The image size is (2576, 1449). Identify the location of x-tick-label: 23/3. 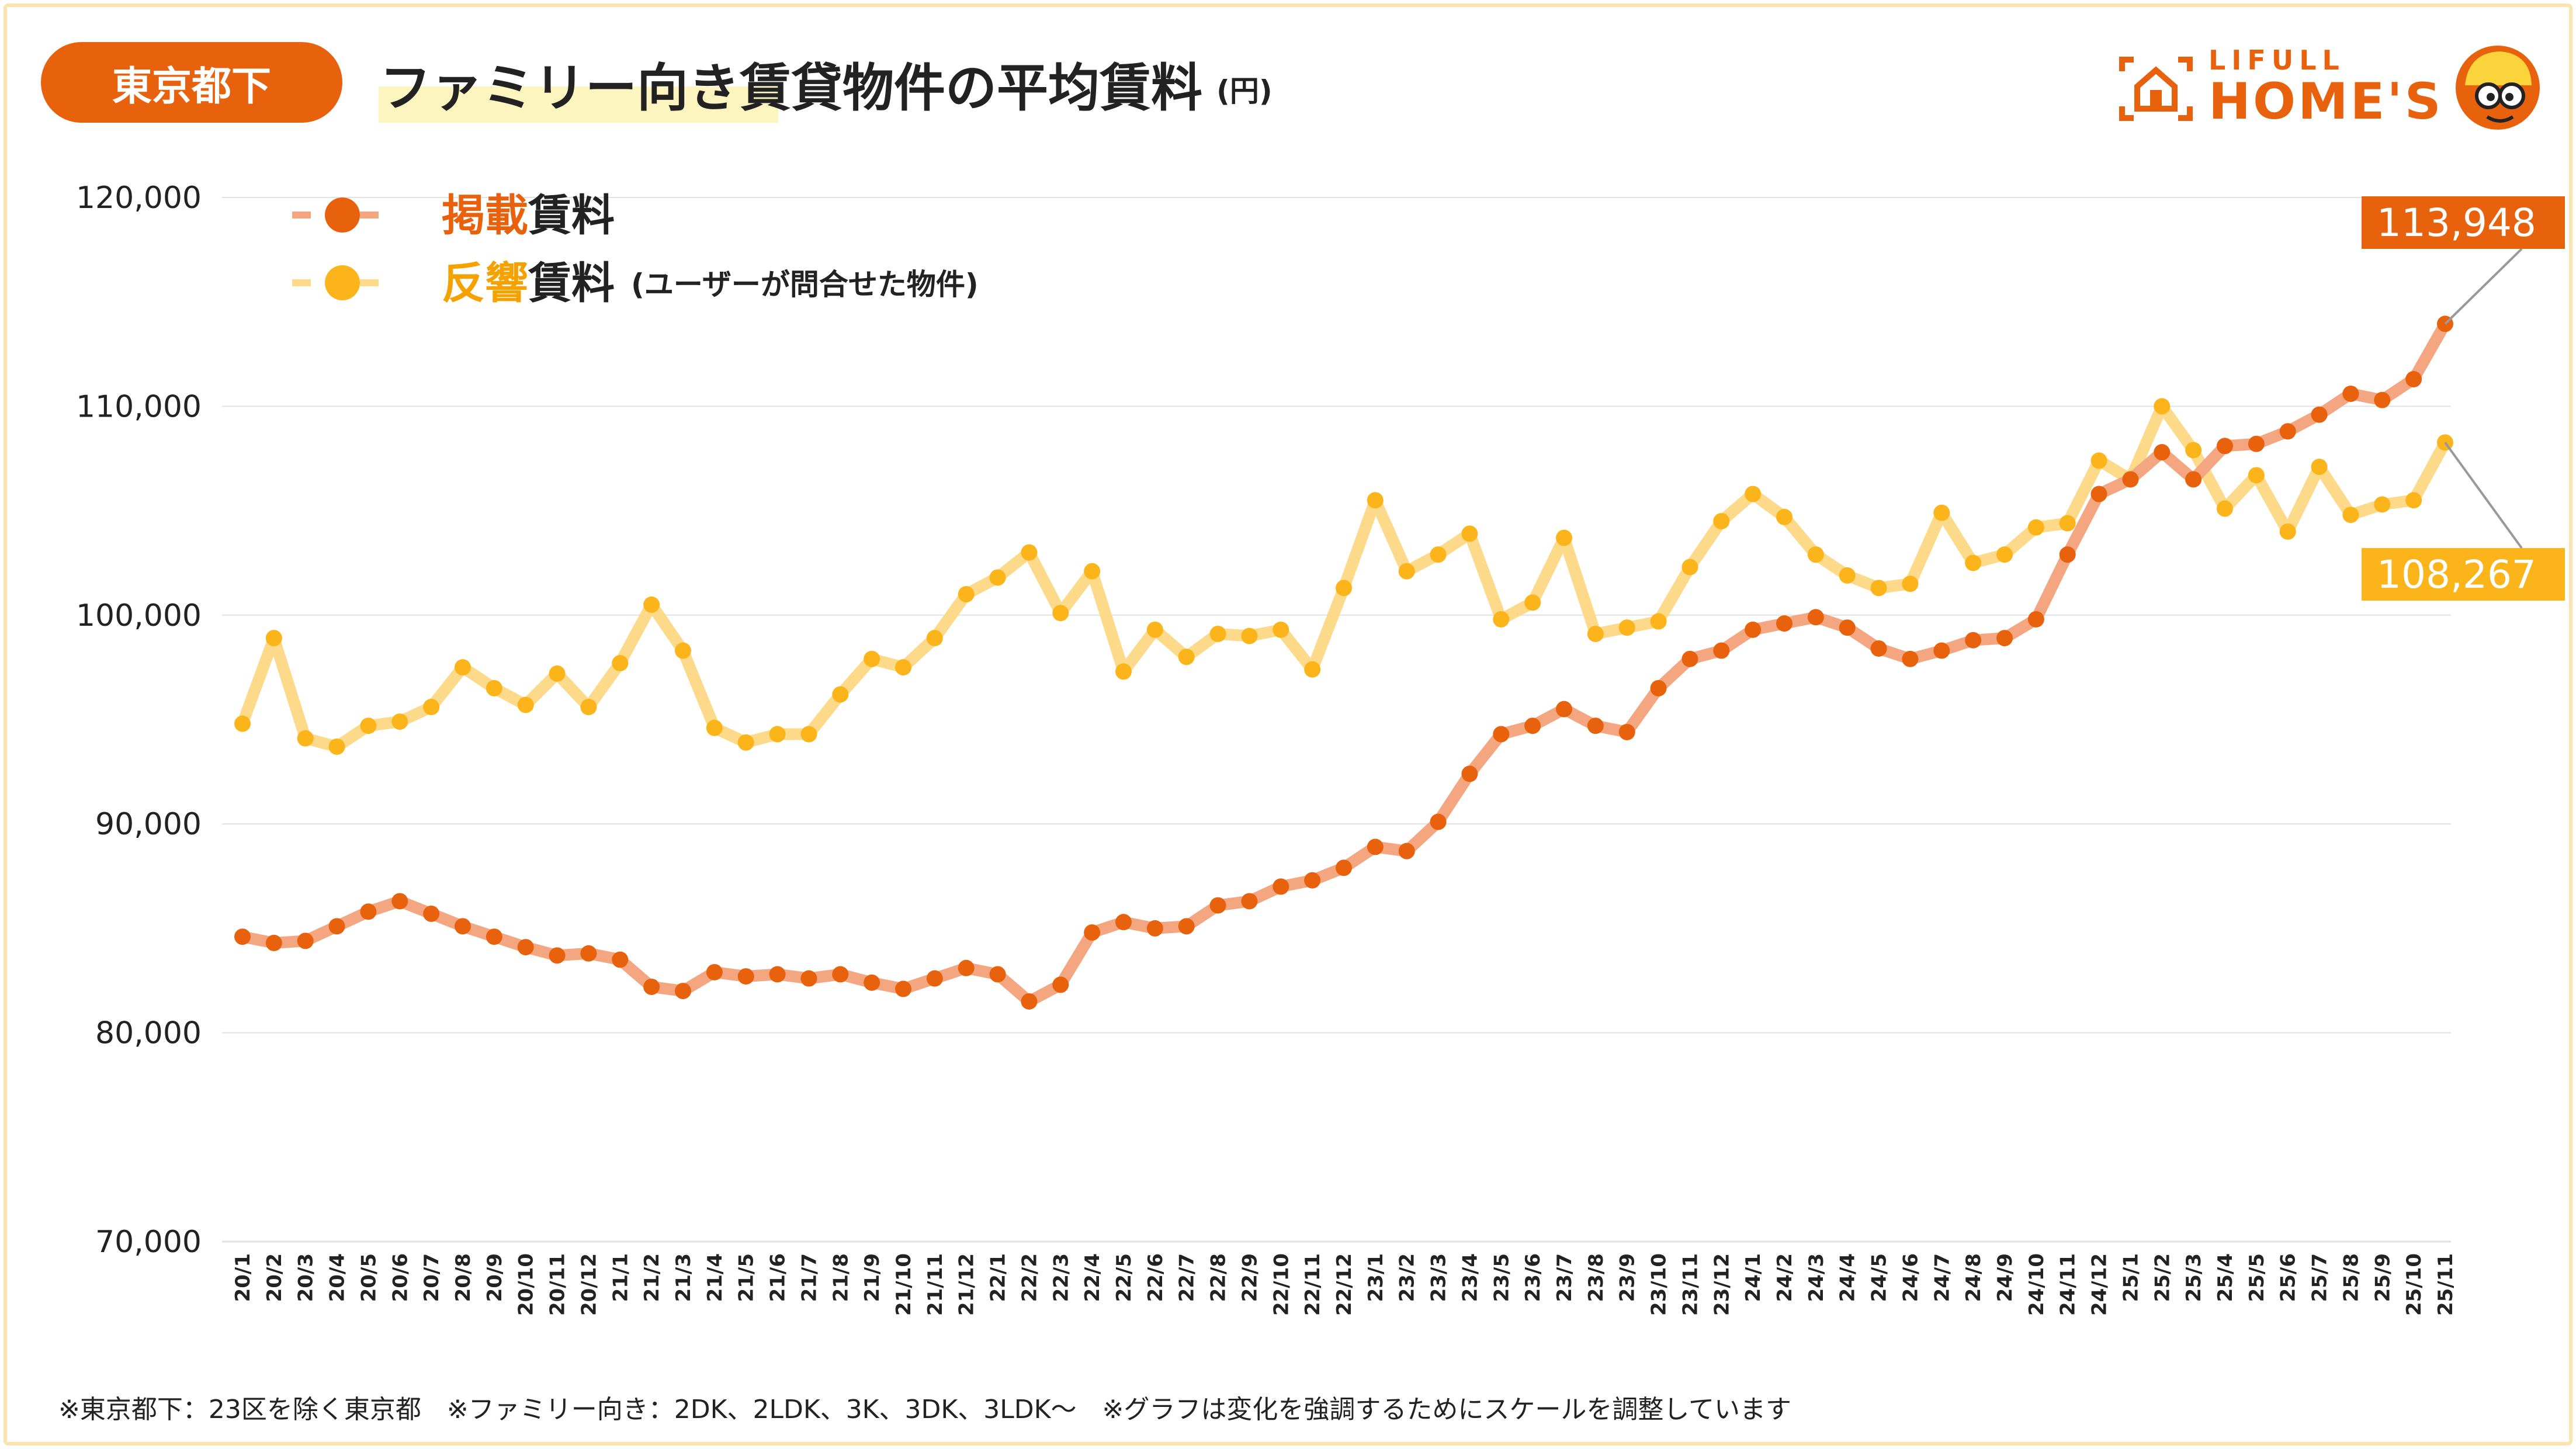
(1439, 1277).